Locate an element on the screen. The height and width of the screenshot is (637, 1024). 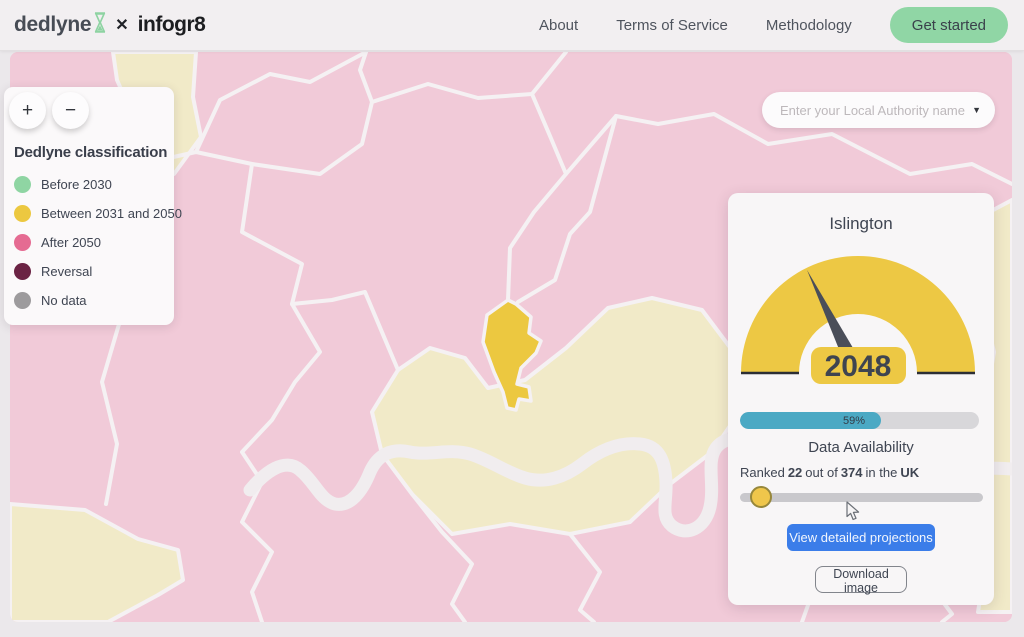
legend-item: Between 2031 and 2050 is located at coordinates (98, 213).